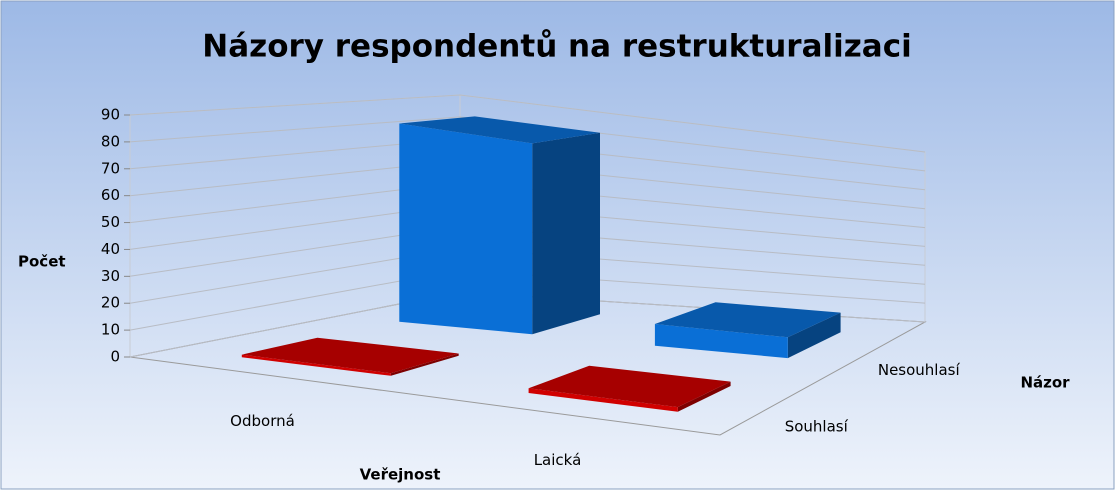 The width and height of the screenshot is (1115, 490). What do you see at coordinates (115, 357) in the screenshot?
I see `y-tick-label: 0` at bounding box center [115, 357].